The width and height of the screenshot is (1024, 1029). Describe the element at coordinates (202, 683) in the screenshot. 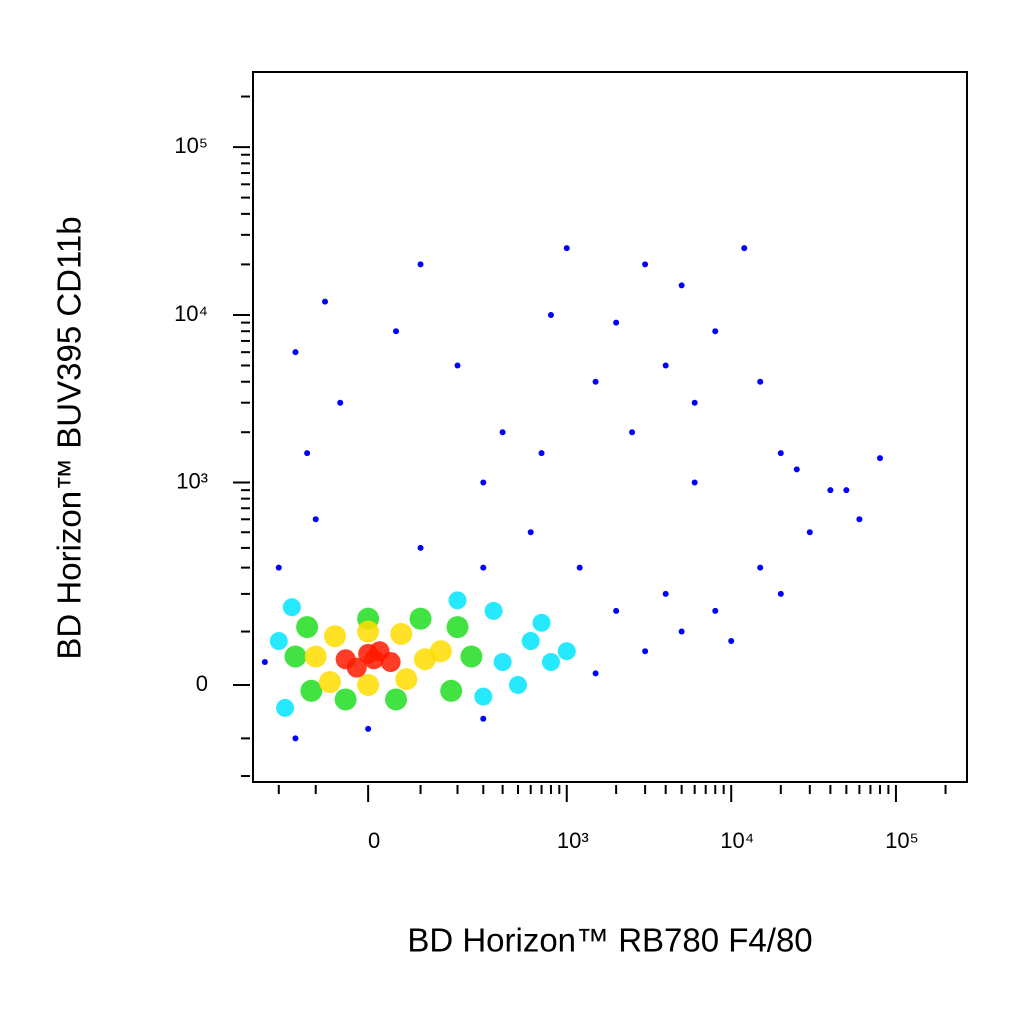

I see `y-tick-label: 0` at that location.